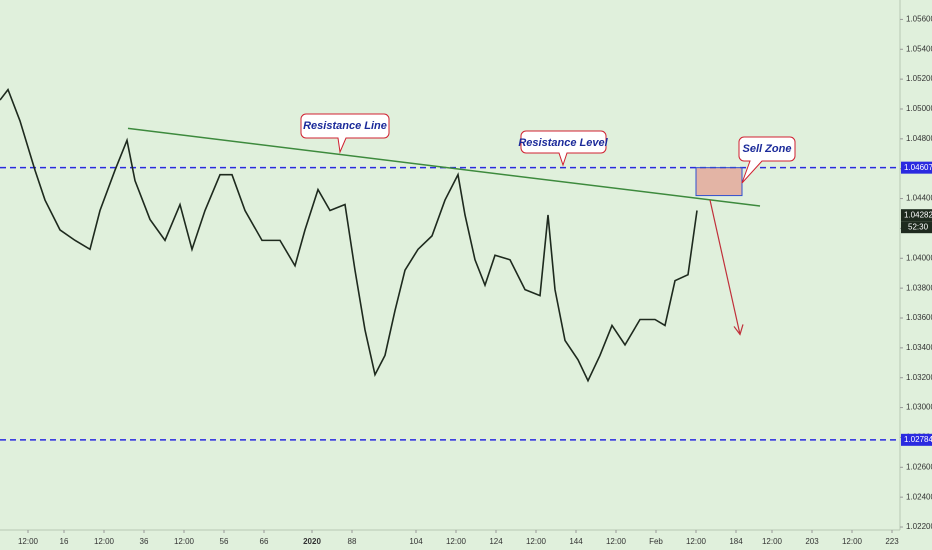 This screenshot has width=932, height=550. I want to click on y-tick-label: 1.04000, so click(919, 257).